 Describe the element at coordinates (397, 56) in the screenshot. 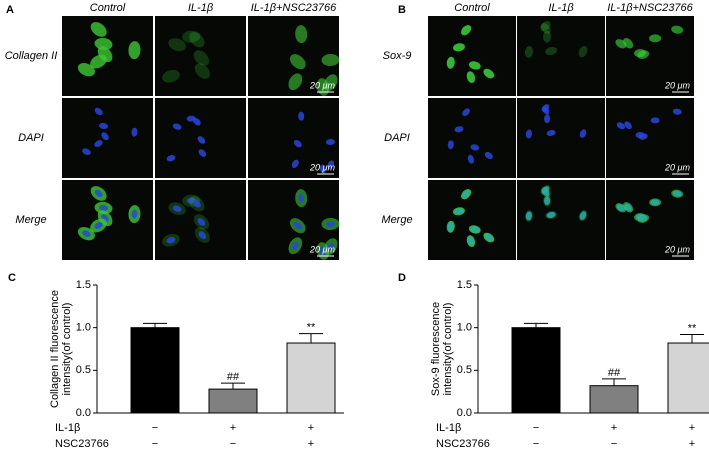

I see `row-label: Sox-9` at that location.